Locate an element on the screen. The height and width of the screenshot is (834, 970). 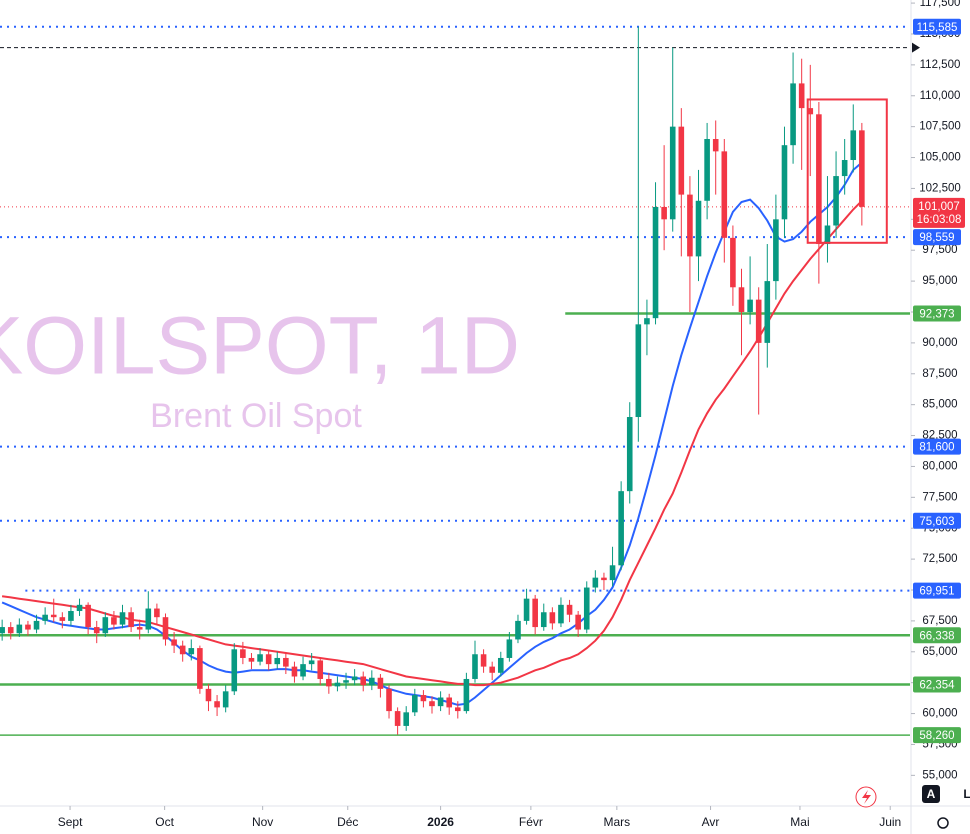
x-tick-label: Oct is located at coordinates (164, 822).